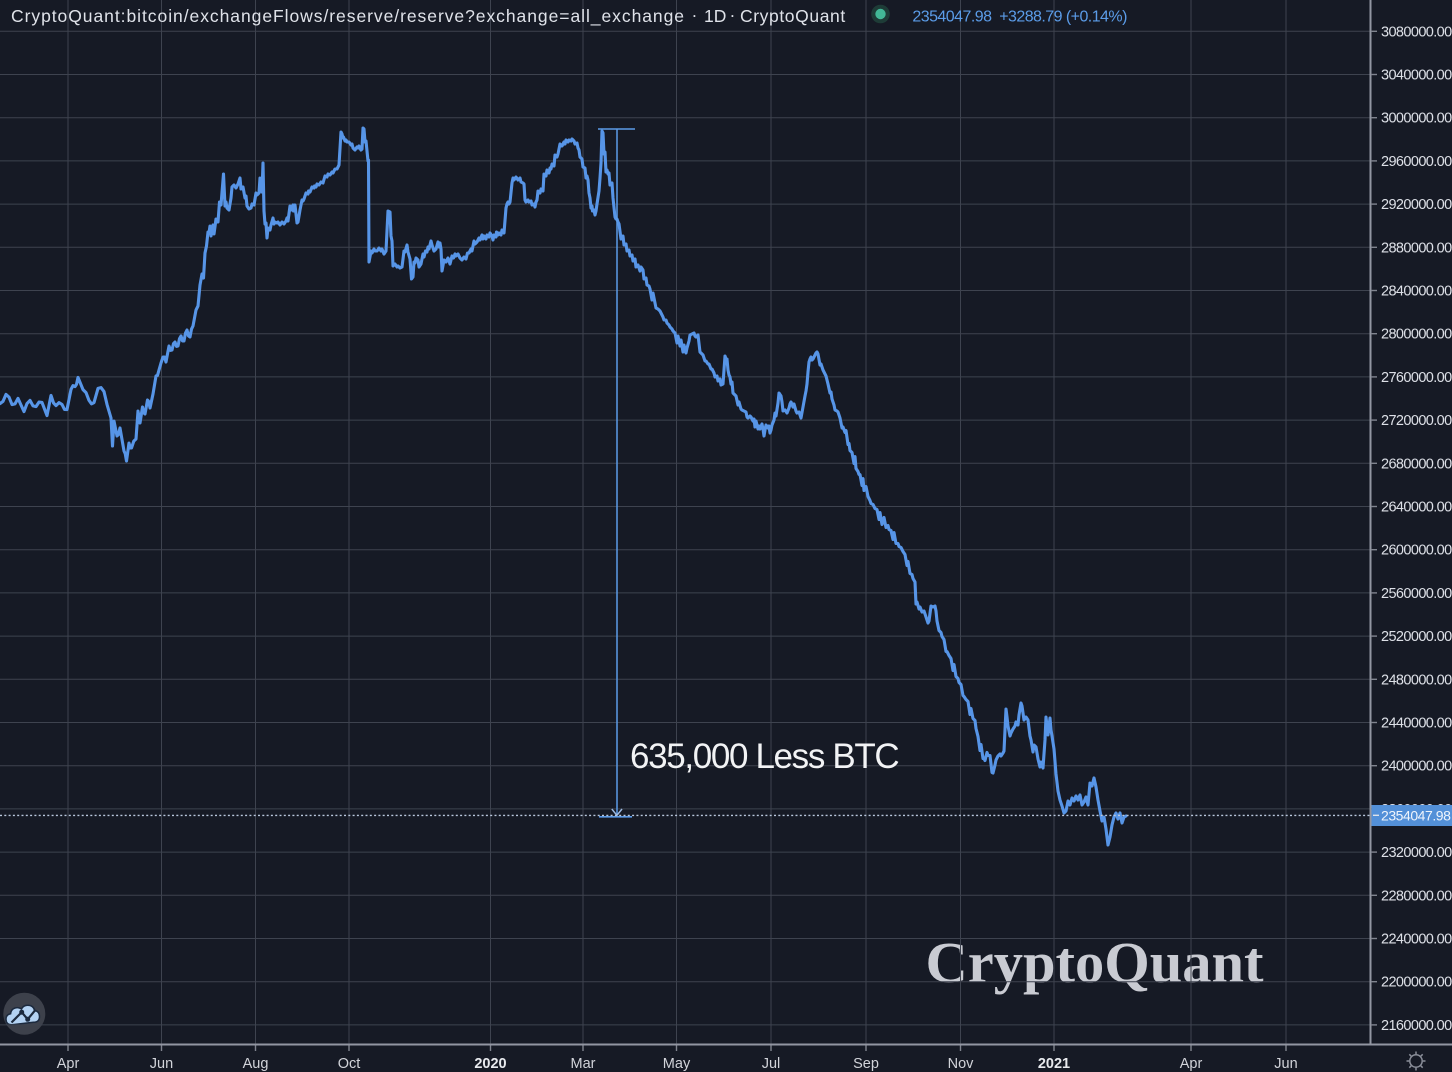 This screenshot has height=1072, width=1452. Describe the element at coordinates (1416, 248) in the screenshot. I see `svg-text: 2880000.00` at that location.